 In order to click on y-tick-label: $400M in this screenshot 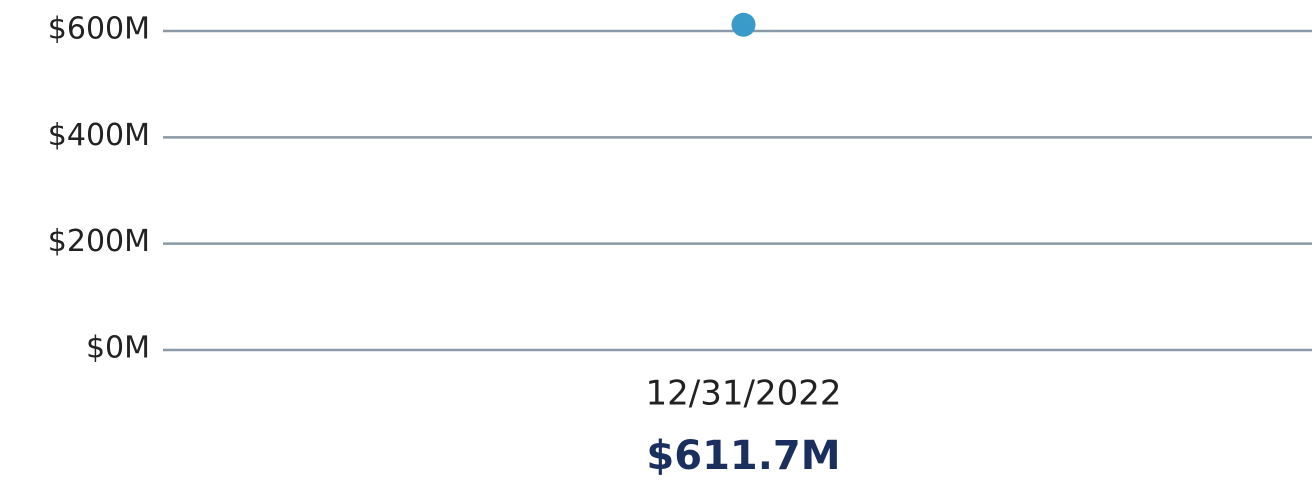, I will do `click(99, 135)`.